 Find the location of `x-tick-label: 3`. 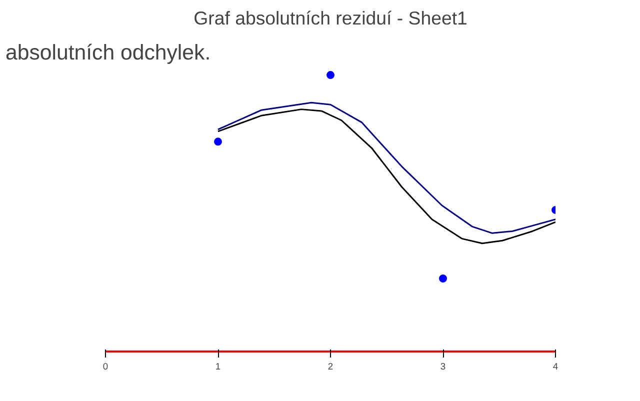

x-tick-label: 3 is located at coordinates (443, 367).